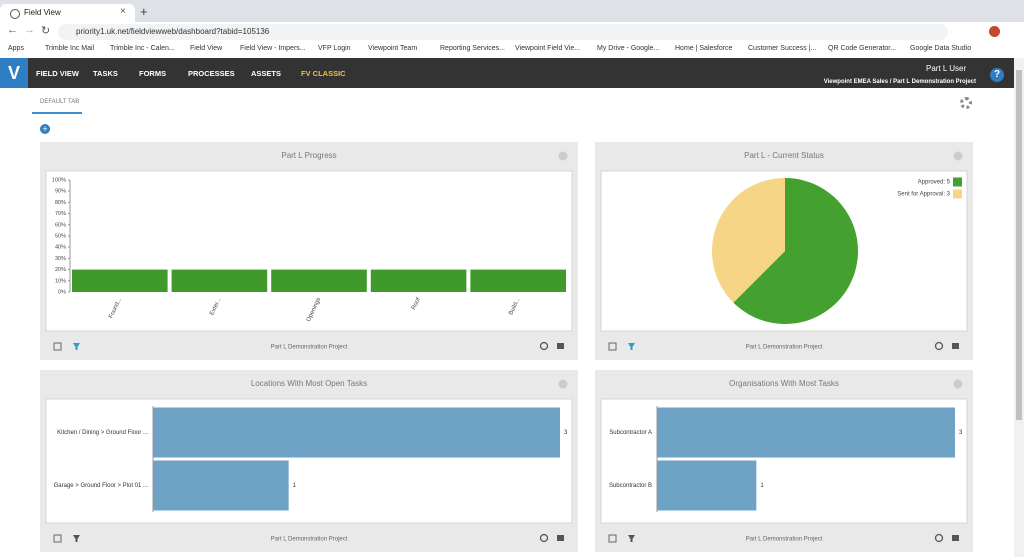  I want to click on nav-item: TASKS, so click(105, 73).